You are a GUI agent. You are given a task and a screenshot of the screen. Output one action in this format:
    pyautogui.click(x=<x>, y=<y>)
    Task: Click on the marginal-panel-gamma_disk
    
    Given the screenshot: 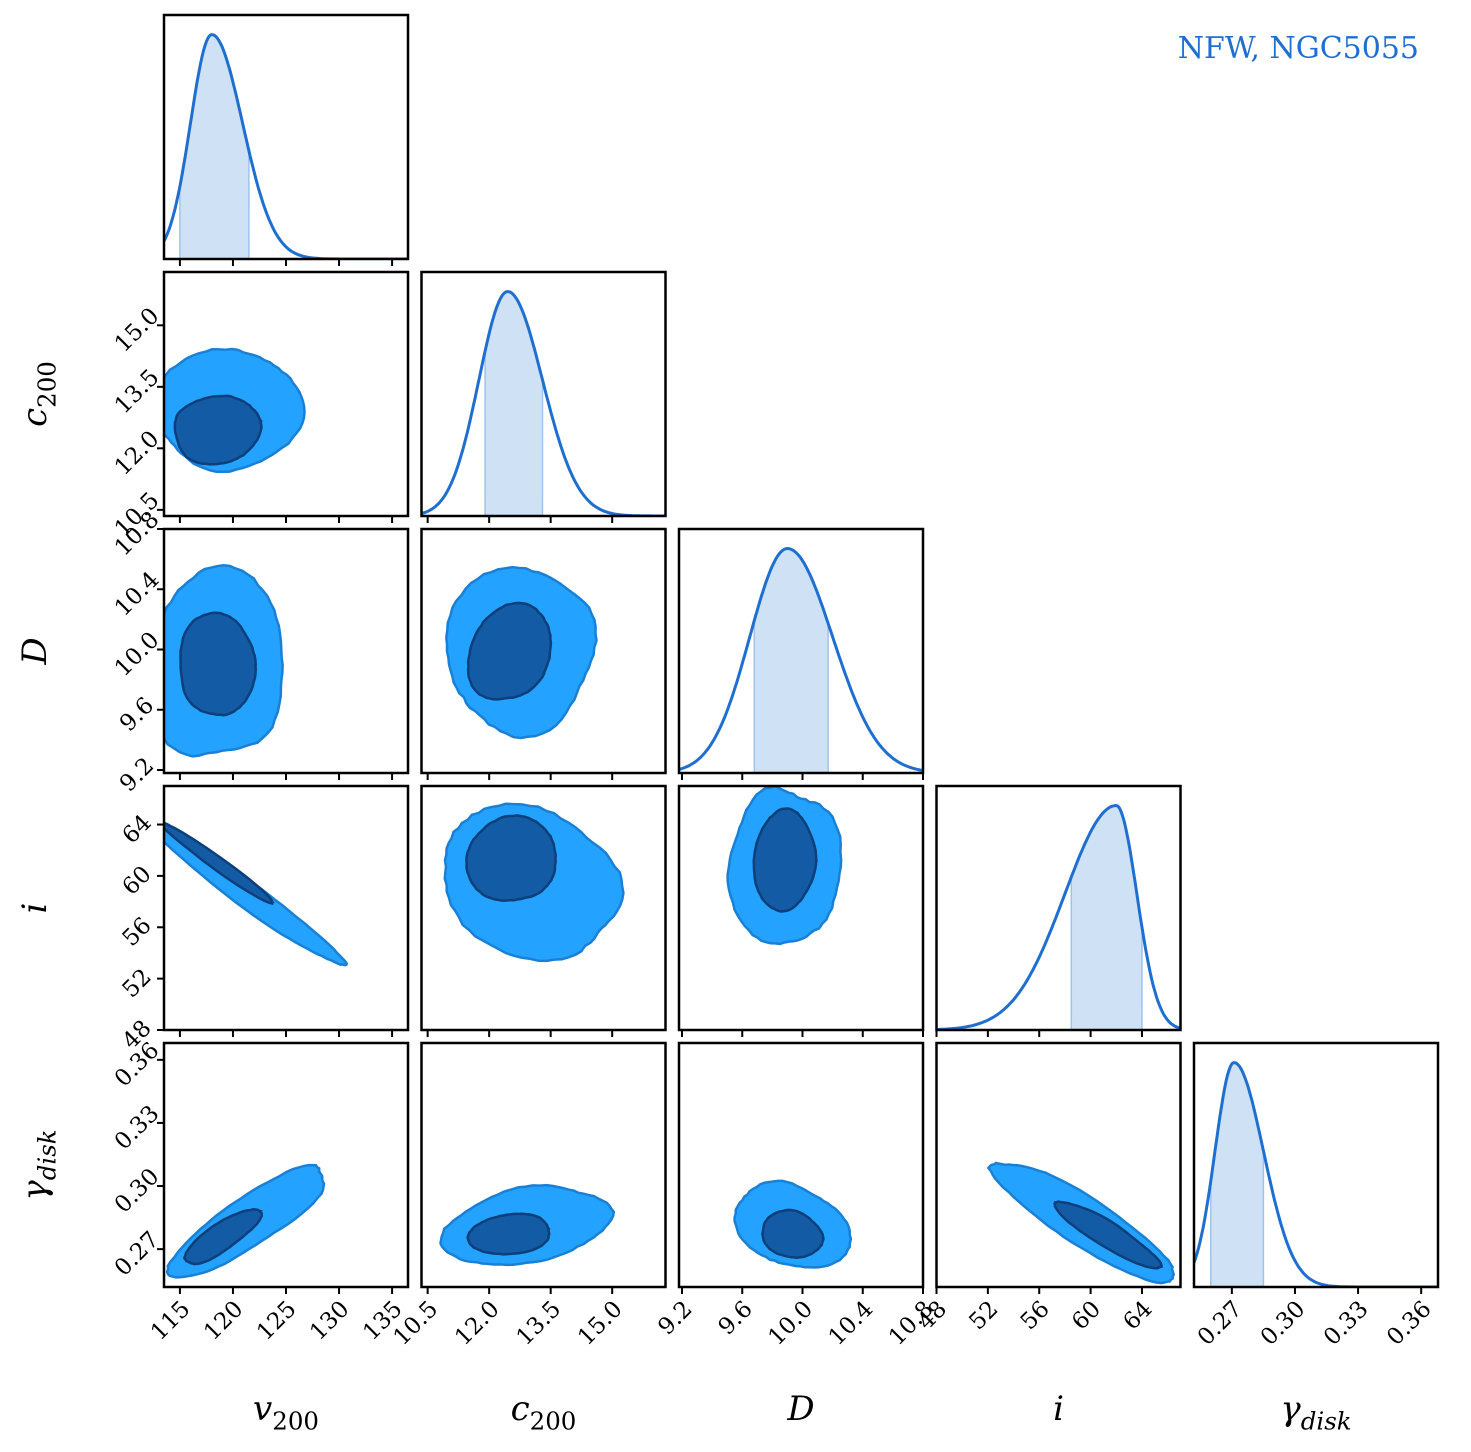 What is the action you would take?
    pyautogui.click(x=1316, y=1174)
    